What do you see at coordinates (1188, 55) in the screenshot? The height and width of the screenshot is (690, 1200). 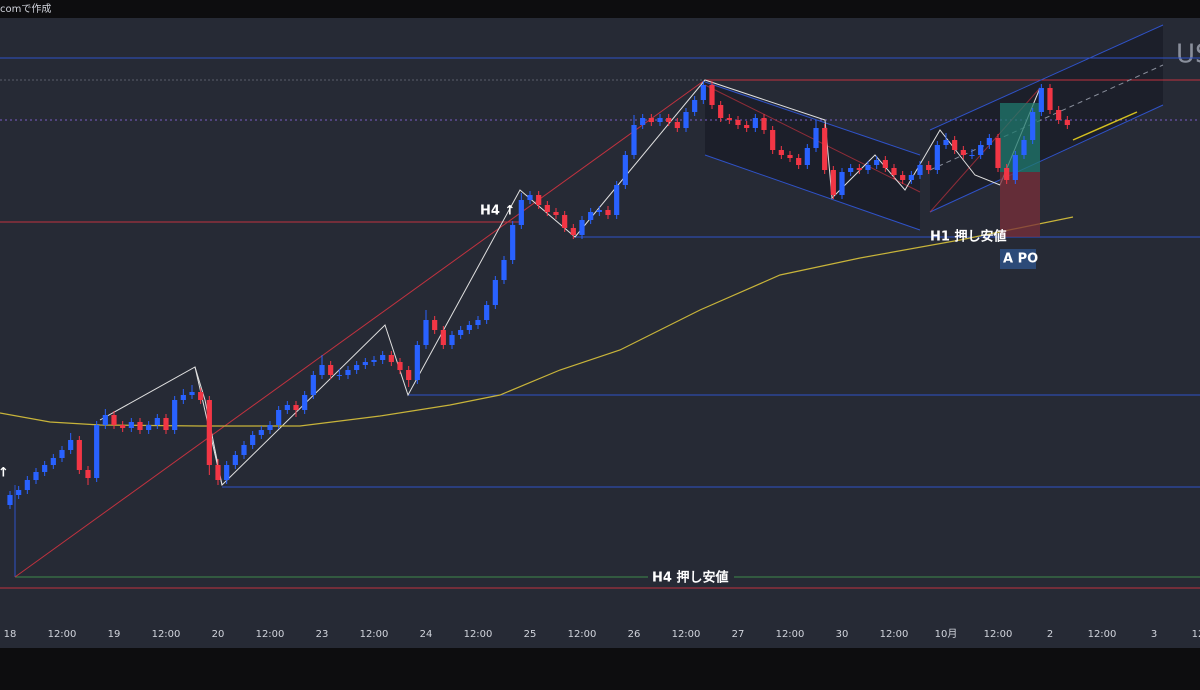 I see `watermark: US` at bounding box center [1188, 55].